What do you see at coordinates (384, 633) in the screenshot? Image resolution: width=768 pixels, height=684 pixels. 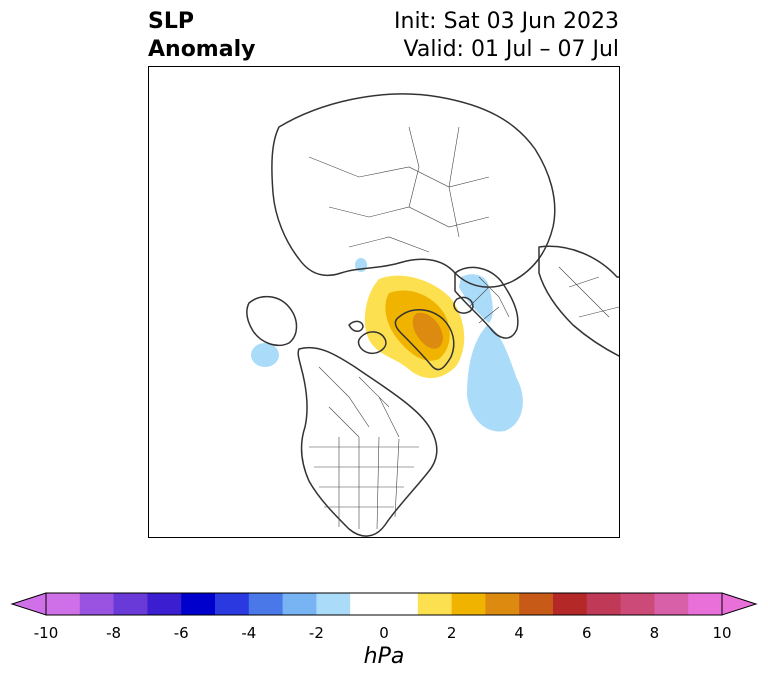 I see `colorbar-tick-label: 0` at bounding box center [384, 633].